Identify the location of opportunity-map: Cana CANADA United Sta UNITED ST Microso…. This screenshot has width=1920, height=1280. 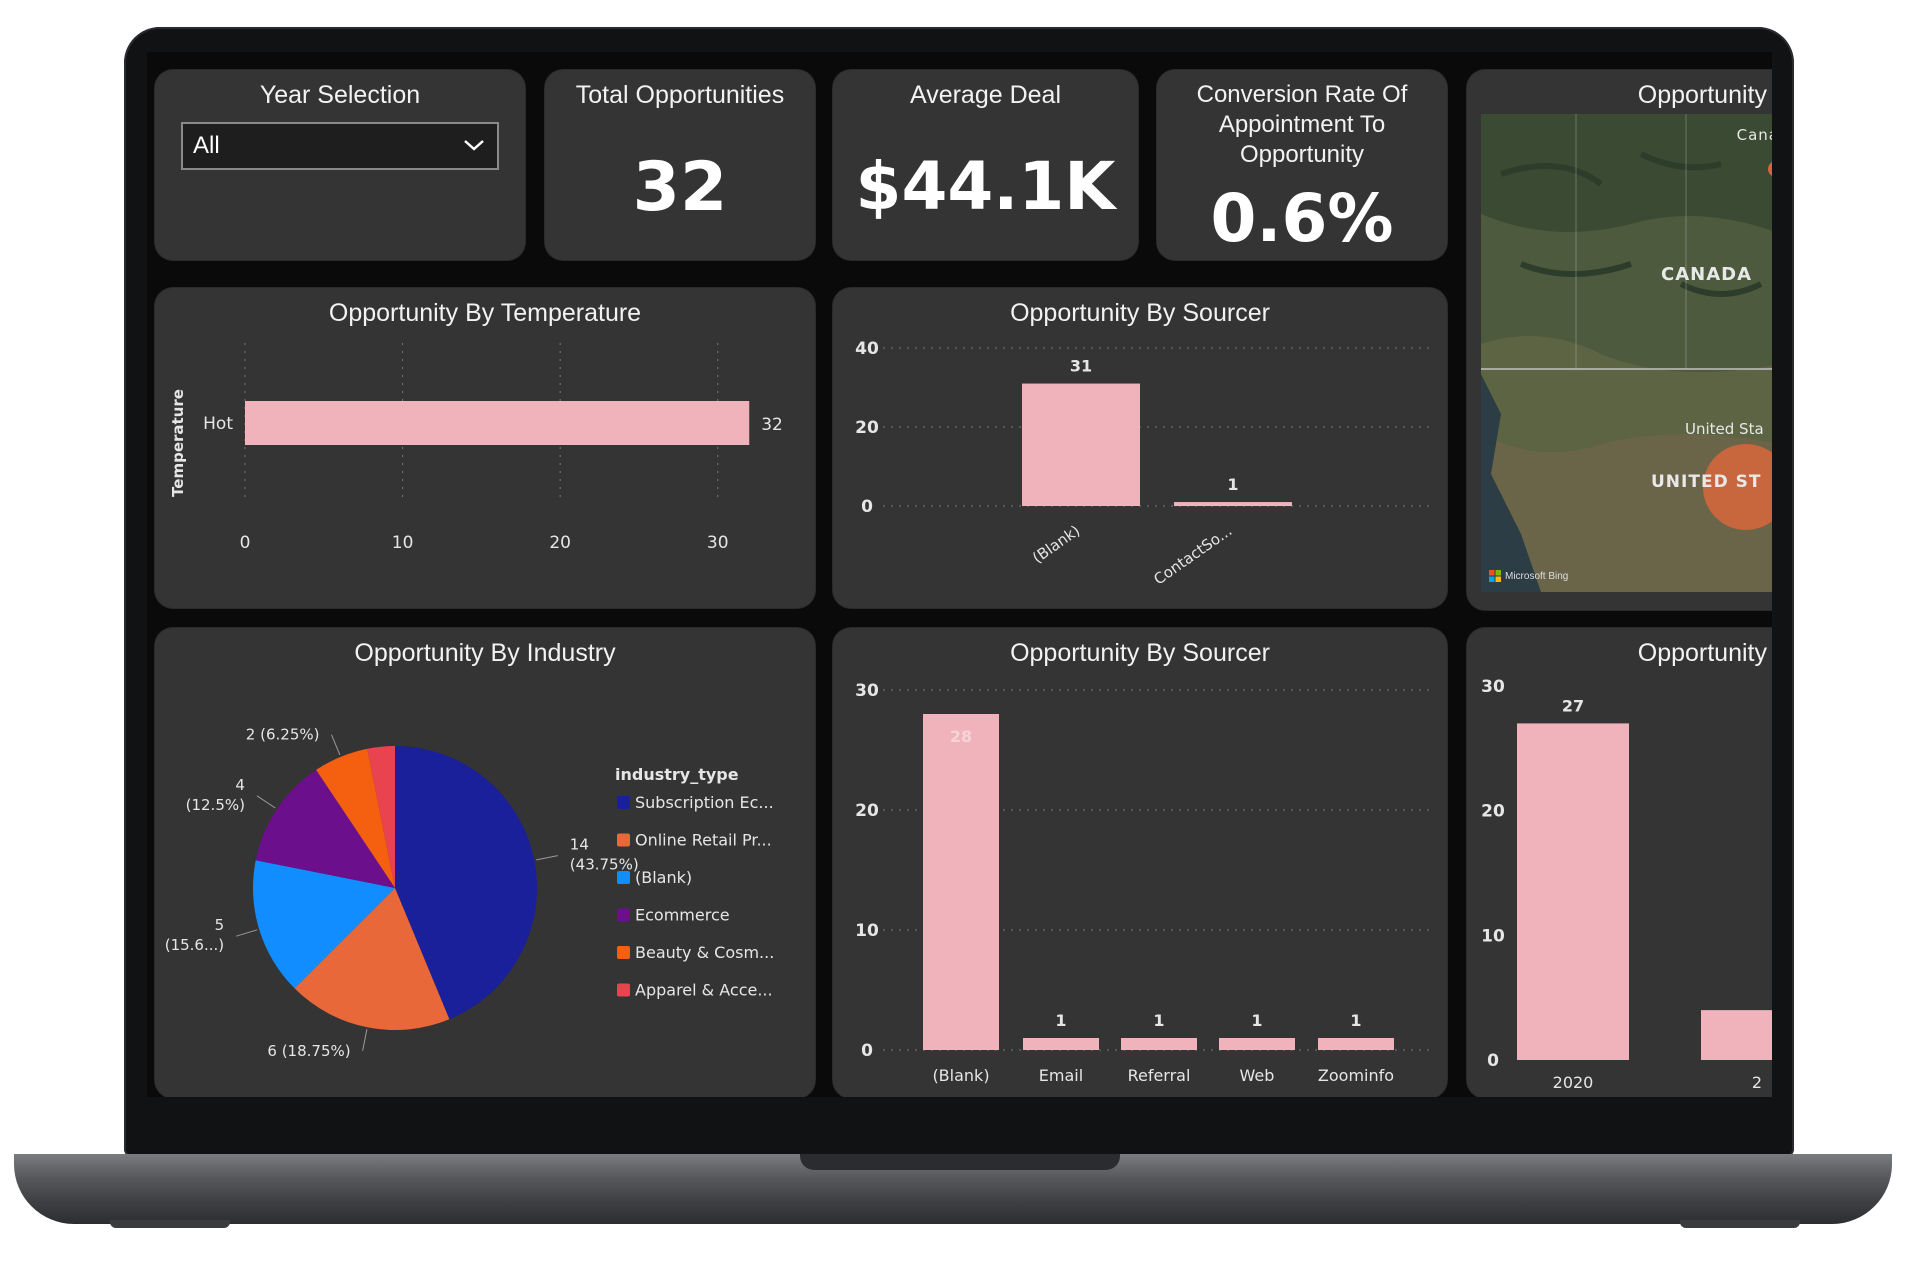
(1626, 353).